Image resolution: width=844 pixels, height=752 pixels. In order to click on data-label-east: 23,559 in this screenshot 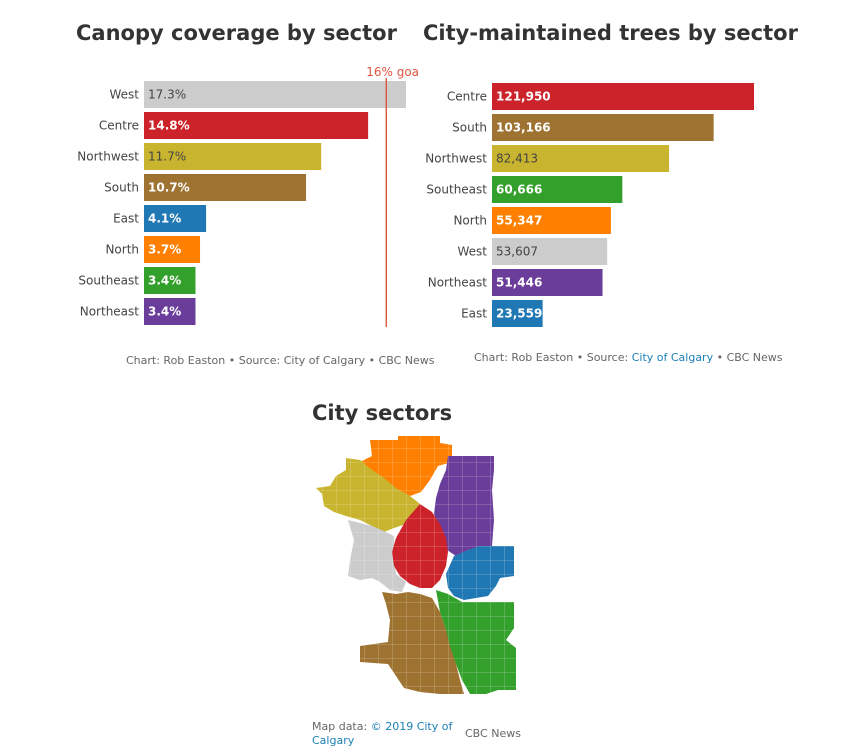, I will do `click(519, 314)`.